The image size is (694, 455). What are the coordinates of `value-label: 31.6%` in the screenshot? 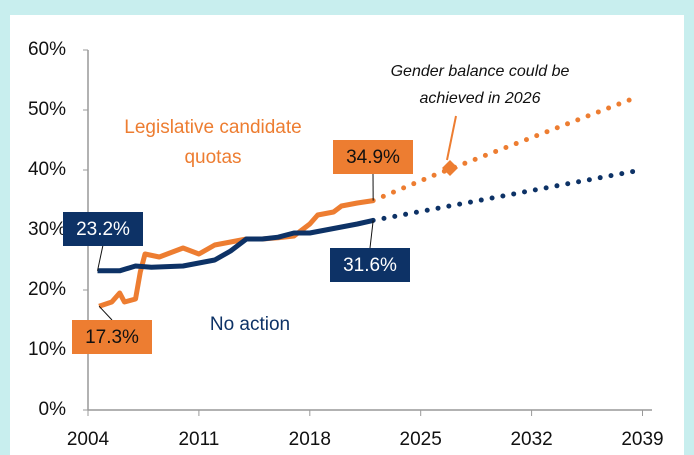 It's located at (370, 265).